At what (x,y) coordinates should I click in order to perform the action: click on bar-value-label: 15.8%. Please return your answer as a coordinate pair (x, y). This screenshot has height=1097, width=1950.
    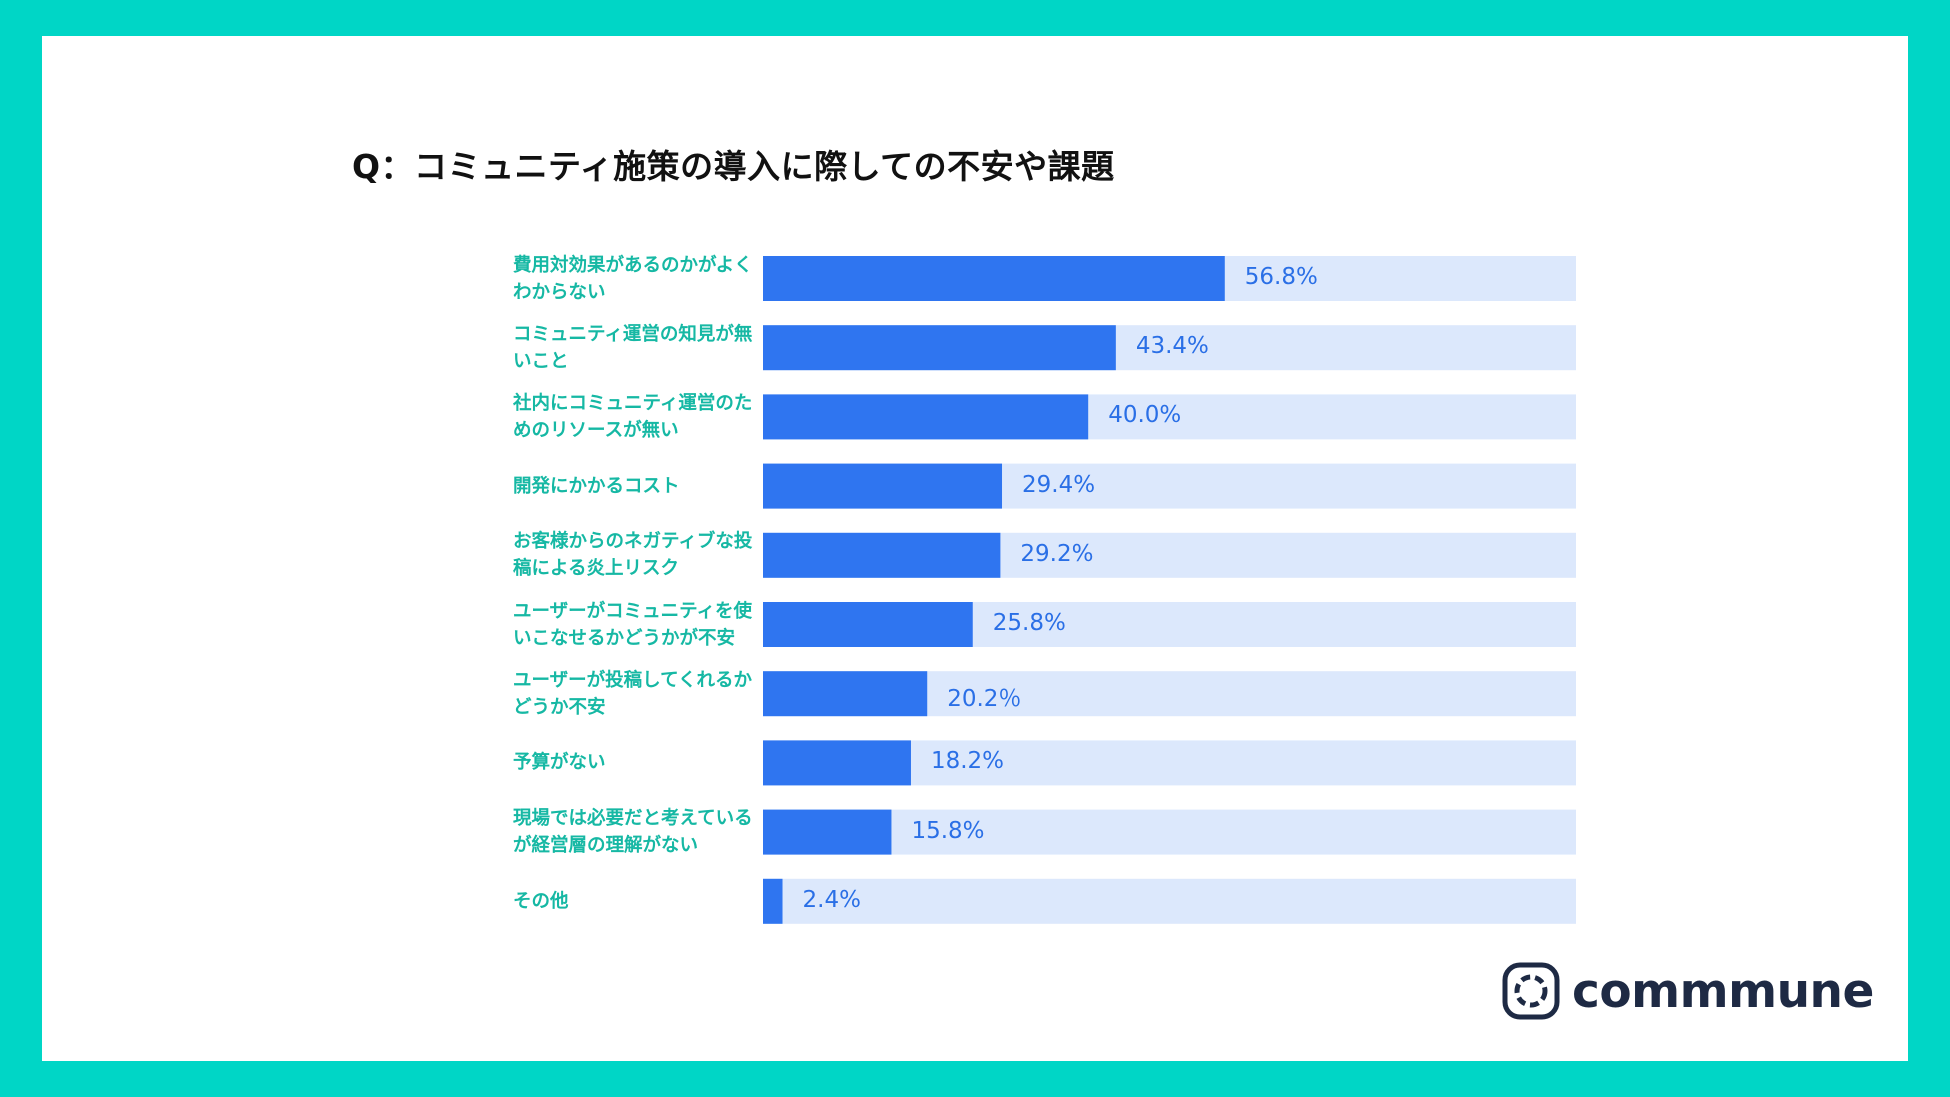
    Looking at the image, I should click on (948, 830).